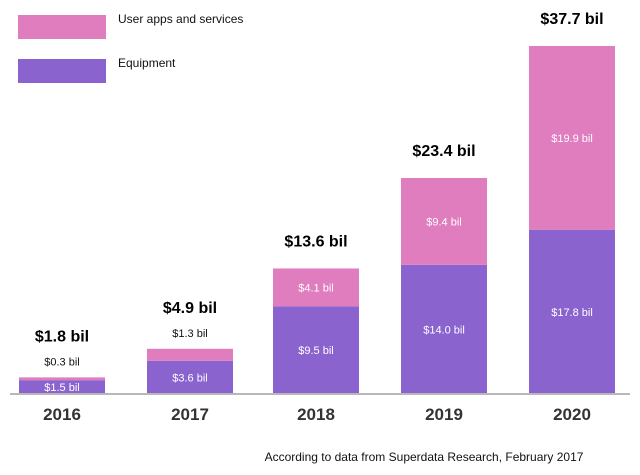 This screenshot has width=640, height=475. I want to click on data-label-2020-equipment: $17.8 bil, so click(572, 313).